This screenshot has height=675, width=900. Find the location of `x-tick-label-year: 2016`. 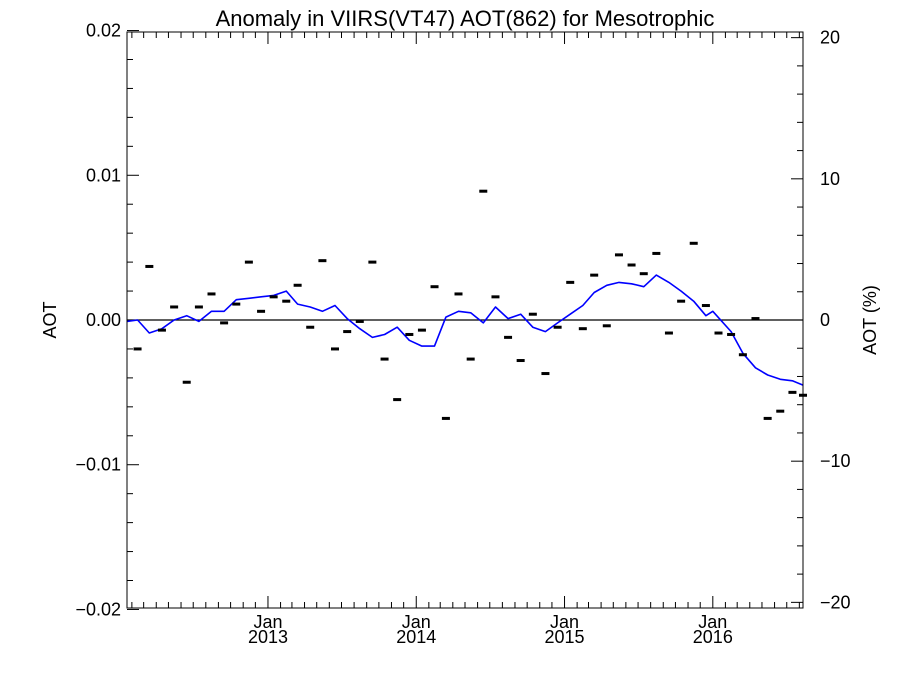

x-tick-label-year: 2016 is located at coordinates (713, 637).